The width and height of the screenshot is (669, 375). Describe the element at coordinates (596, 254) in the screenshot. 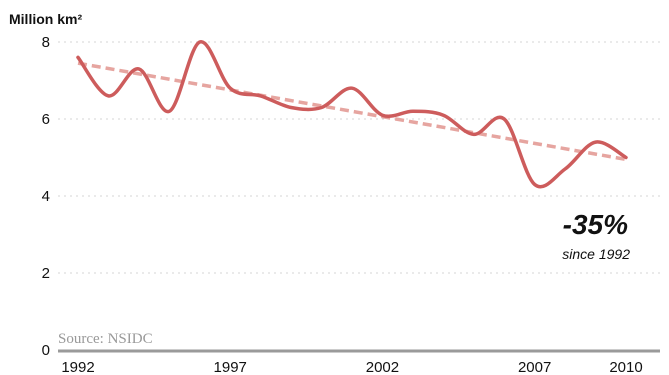

I see `since-year-label: since 1992` at that location.